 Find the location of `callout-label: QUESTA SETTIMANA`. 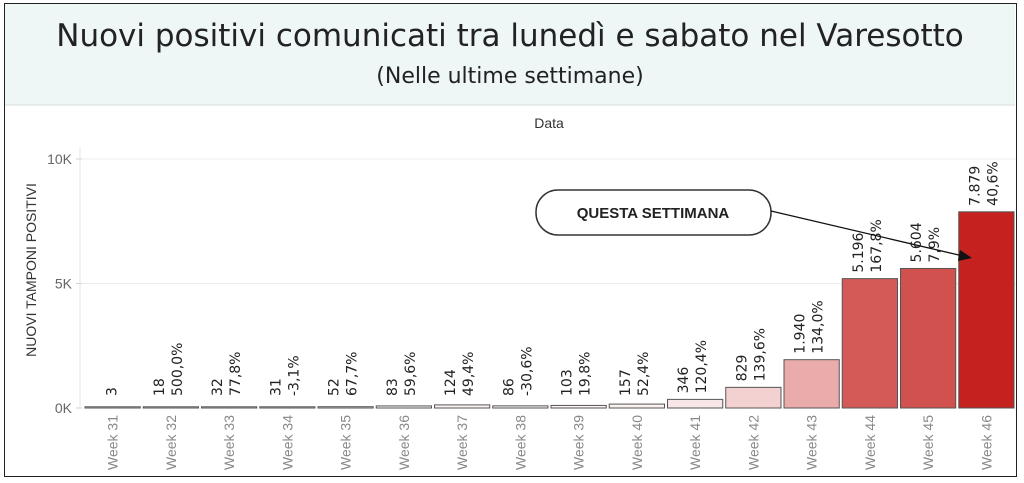

callout-label: QUESTA SETTIMANA is located at coordinates (653, 213).